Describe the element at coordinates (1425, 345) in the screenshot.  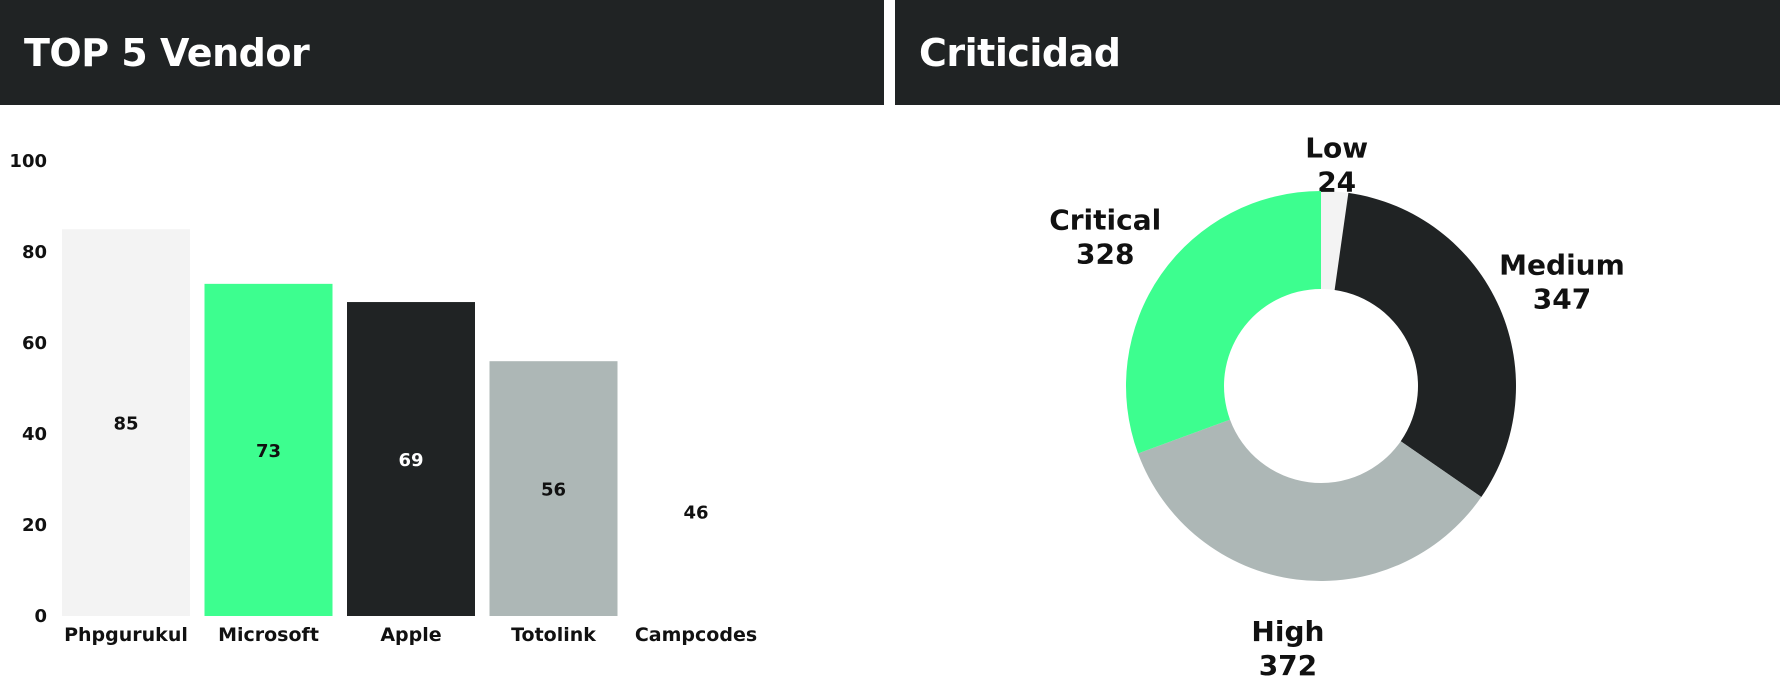
I see `donut-slice-medium` at that location.